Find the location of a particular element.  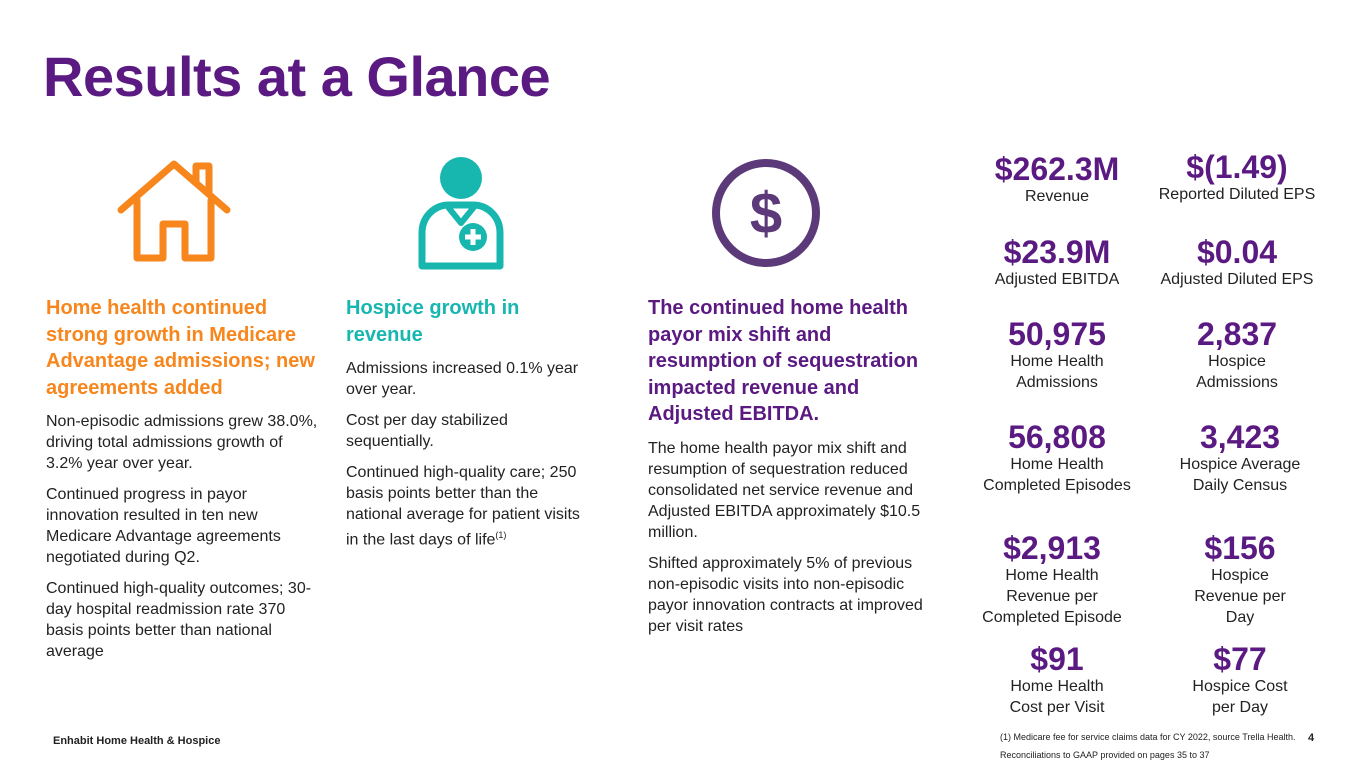

hospice-paragraph: Cost per day stabilized sequentially. is located at coordinates (427, 431).